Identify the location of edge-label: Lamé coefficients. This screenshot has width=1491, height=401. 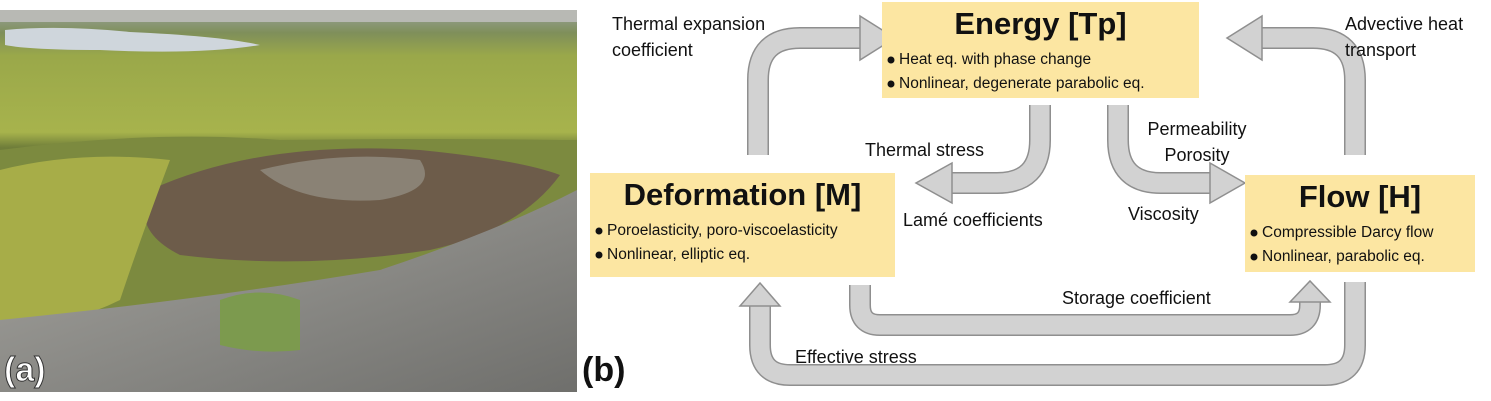
(973, 220).